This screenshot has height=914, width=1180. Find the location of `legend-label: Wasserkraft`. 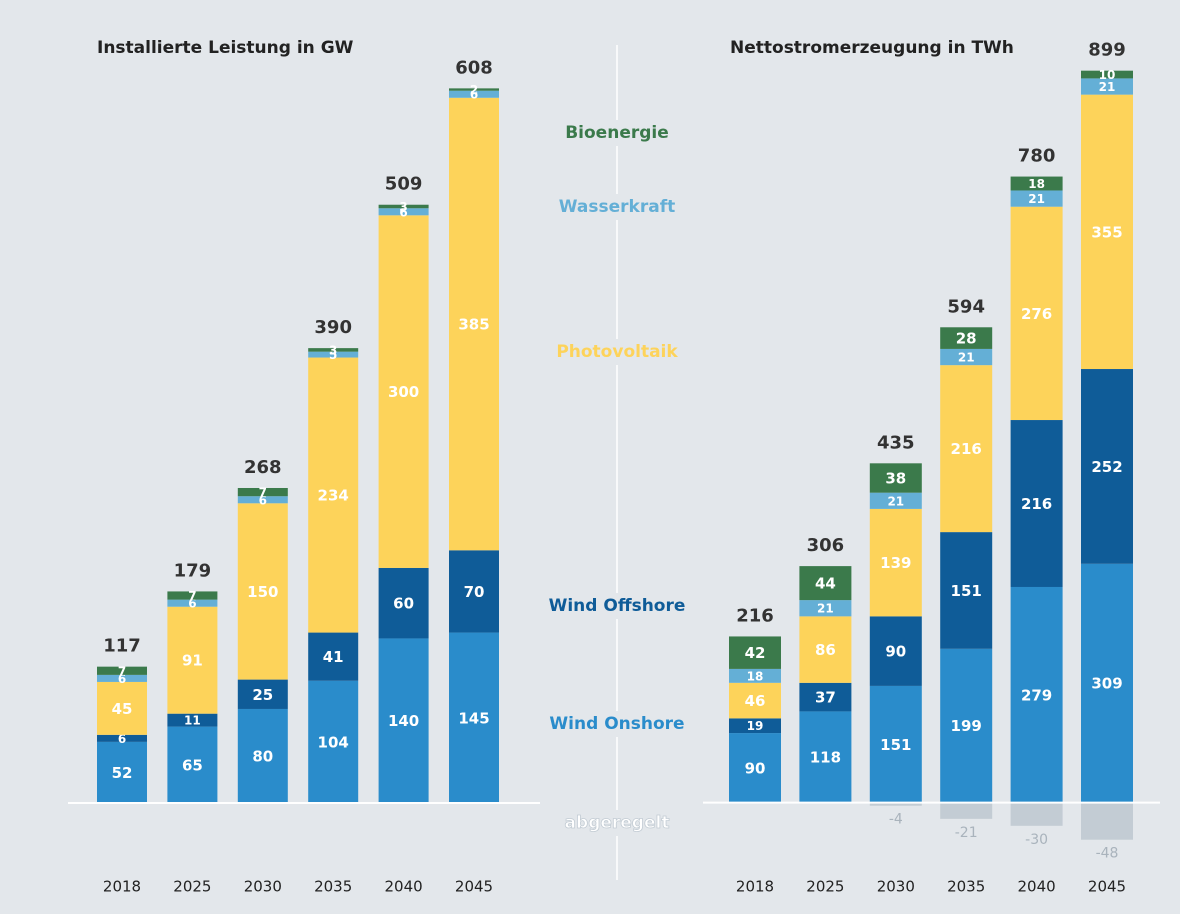

legend-label: Wasserkraft is located at coordinates (617, 207).